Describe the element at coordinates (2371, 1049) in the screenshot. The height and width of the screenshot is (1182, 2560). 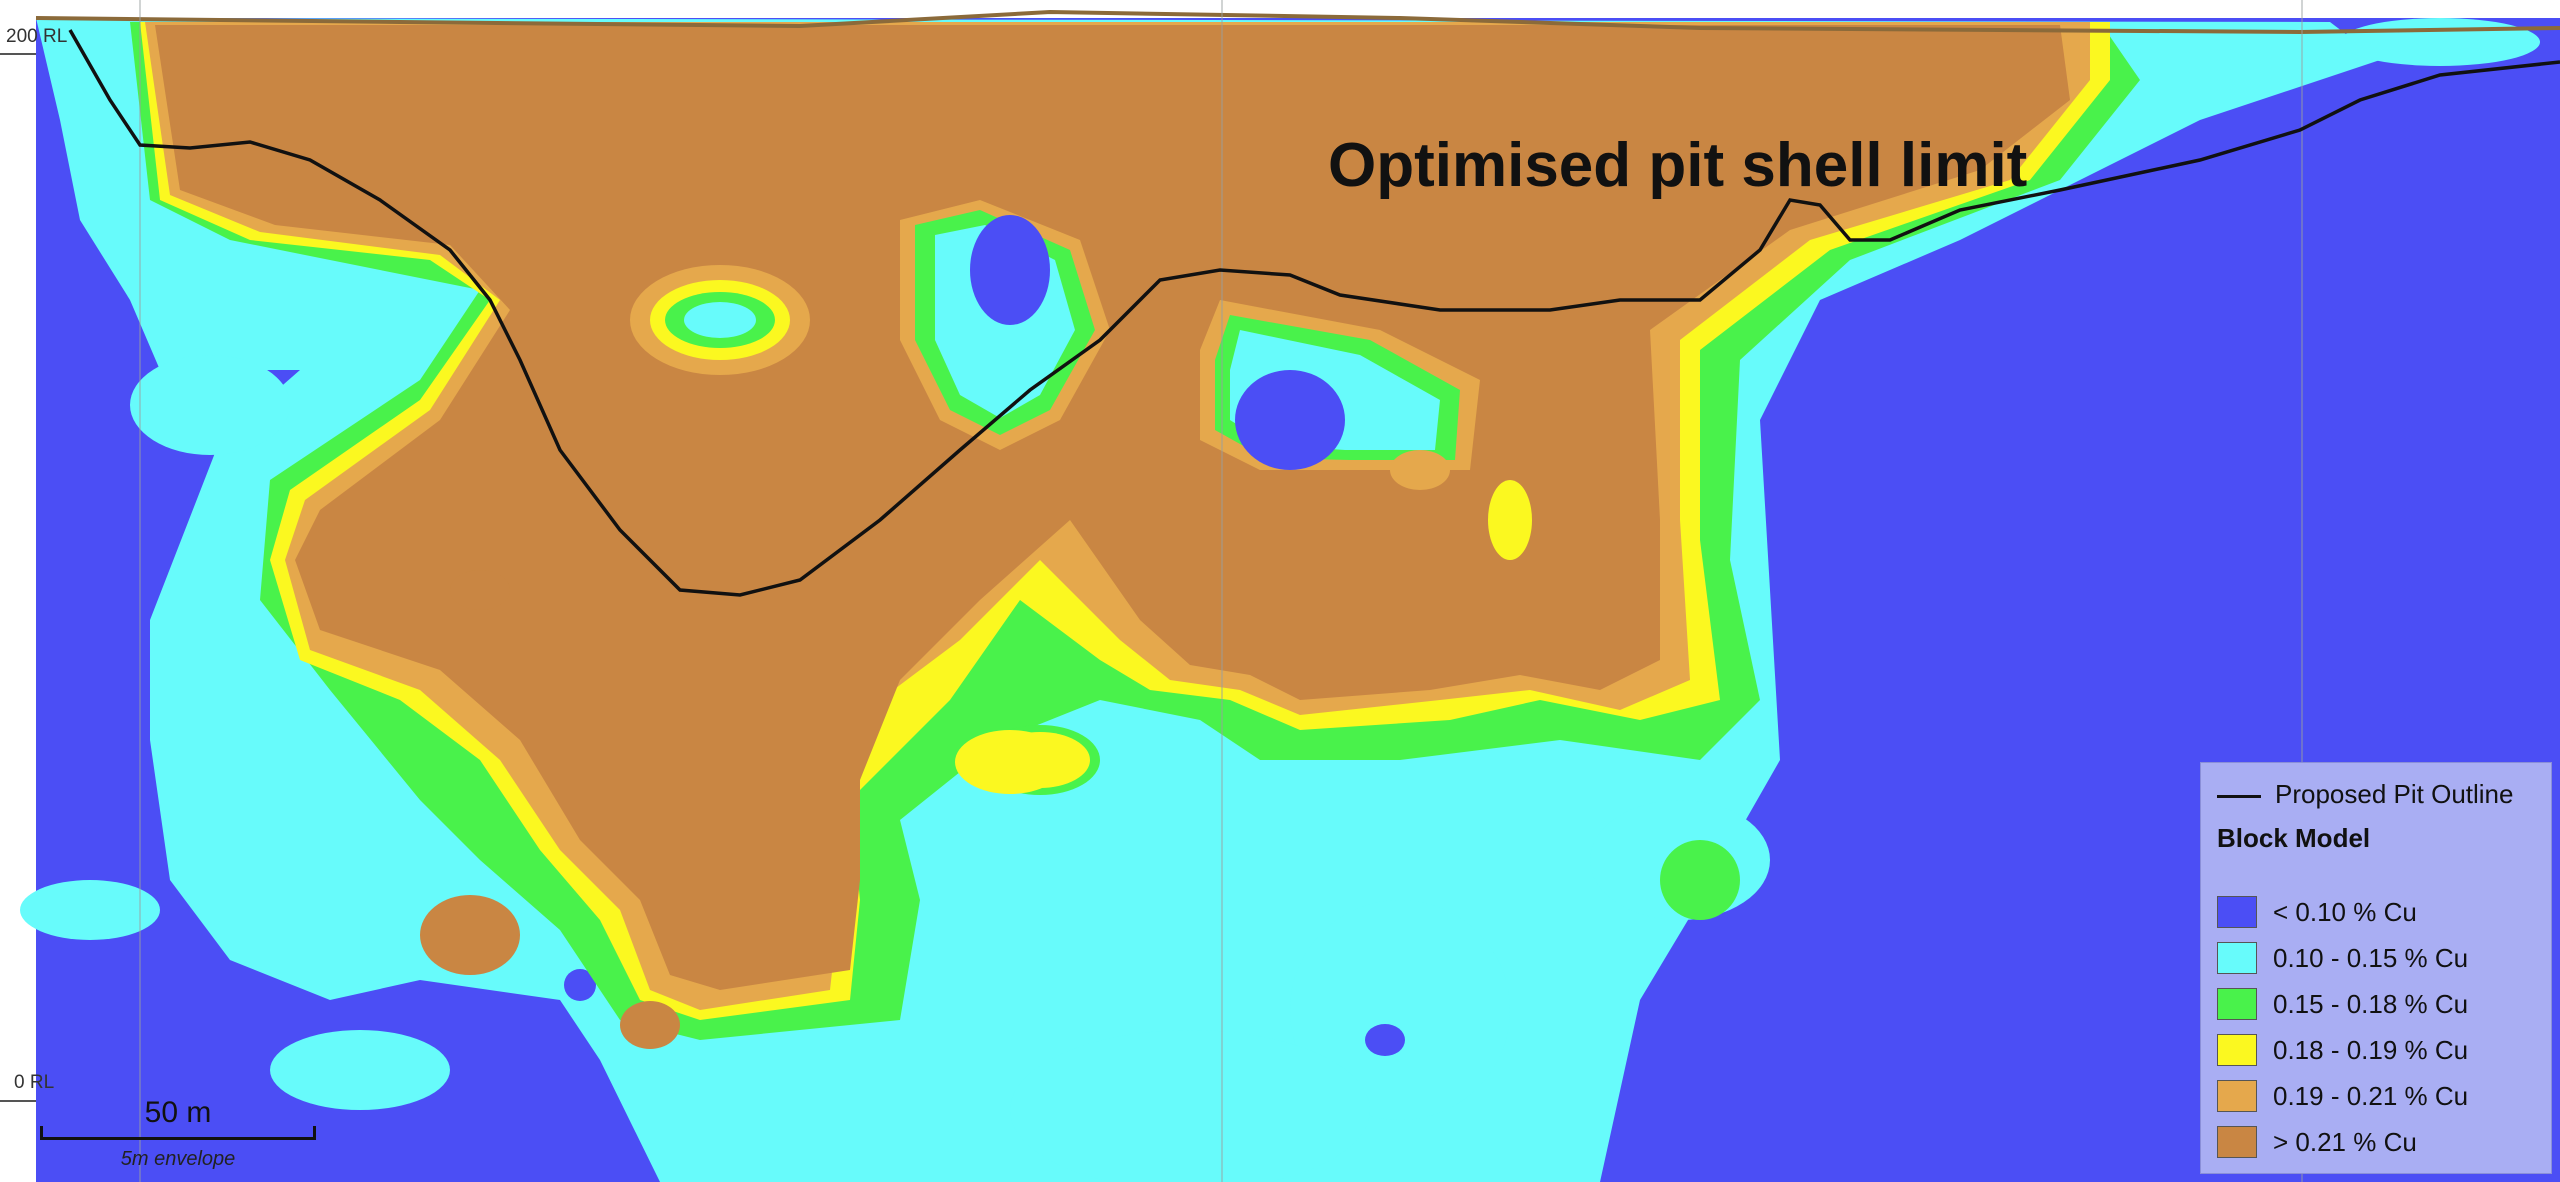
I see `legend-item-label: 0.18 - 0.19 % Cu` at that location.